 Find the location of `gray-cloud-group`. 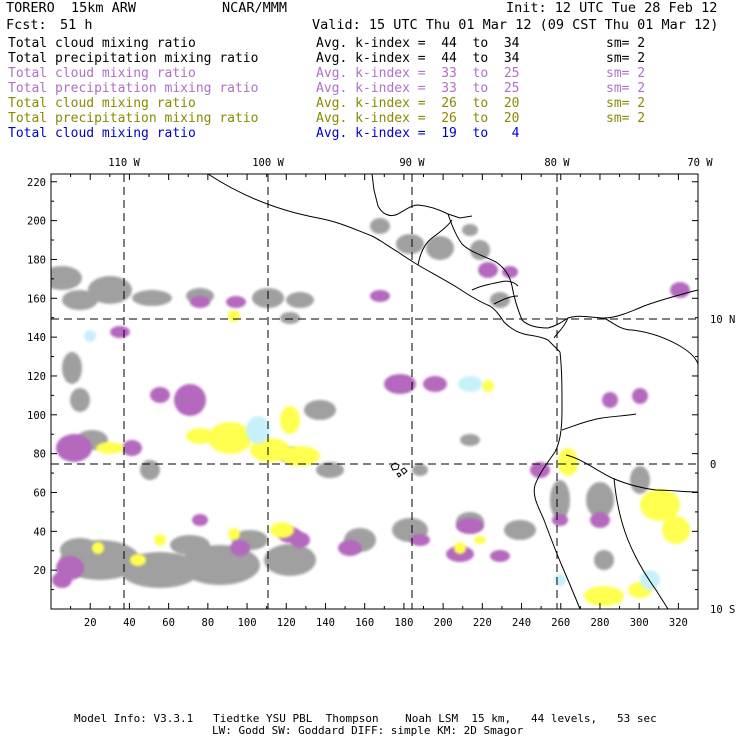

gray-cloud-group is located at coordinates (497, 518).